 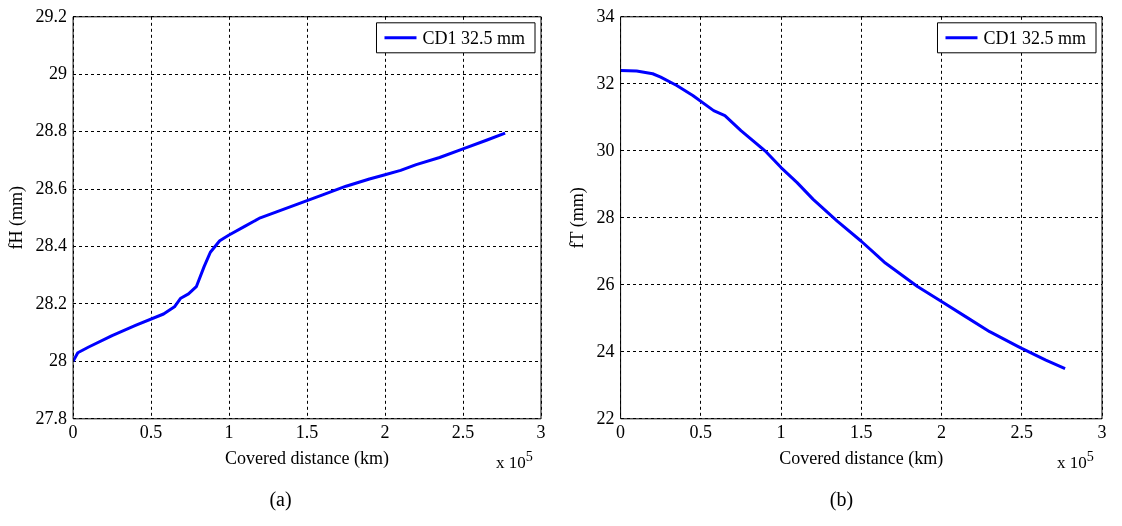 I want to click on y-tick-label: 28.4, so click(x=51, y=245).